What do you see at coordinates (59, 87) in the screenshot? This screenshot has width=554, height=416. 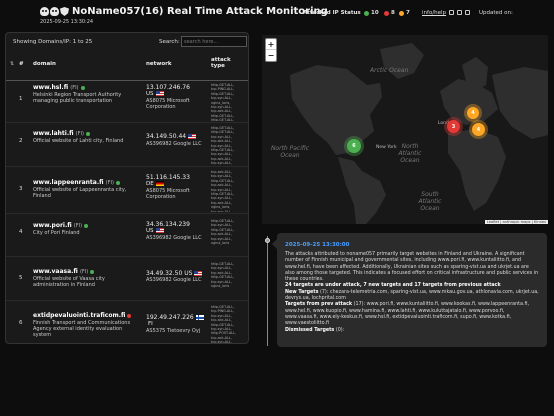 I see `domain-name: www.hsl.fi (FI)` at bounding box center [59, 87].